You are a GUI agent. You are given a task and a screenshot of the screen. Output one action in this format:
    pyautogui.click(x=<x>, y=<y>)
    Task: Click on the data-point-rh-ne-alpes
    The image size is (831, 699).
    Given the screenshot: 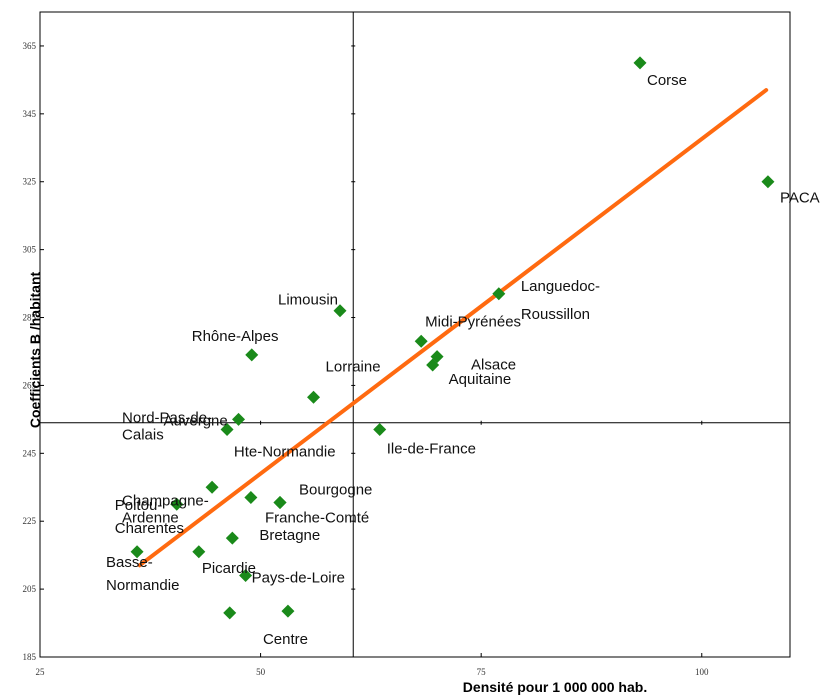 What is the action you would take?
    pyautogui.click(x=252, y=355)
    